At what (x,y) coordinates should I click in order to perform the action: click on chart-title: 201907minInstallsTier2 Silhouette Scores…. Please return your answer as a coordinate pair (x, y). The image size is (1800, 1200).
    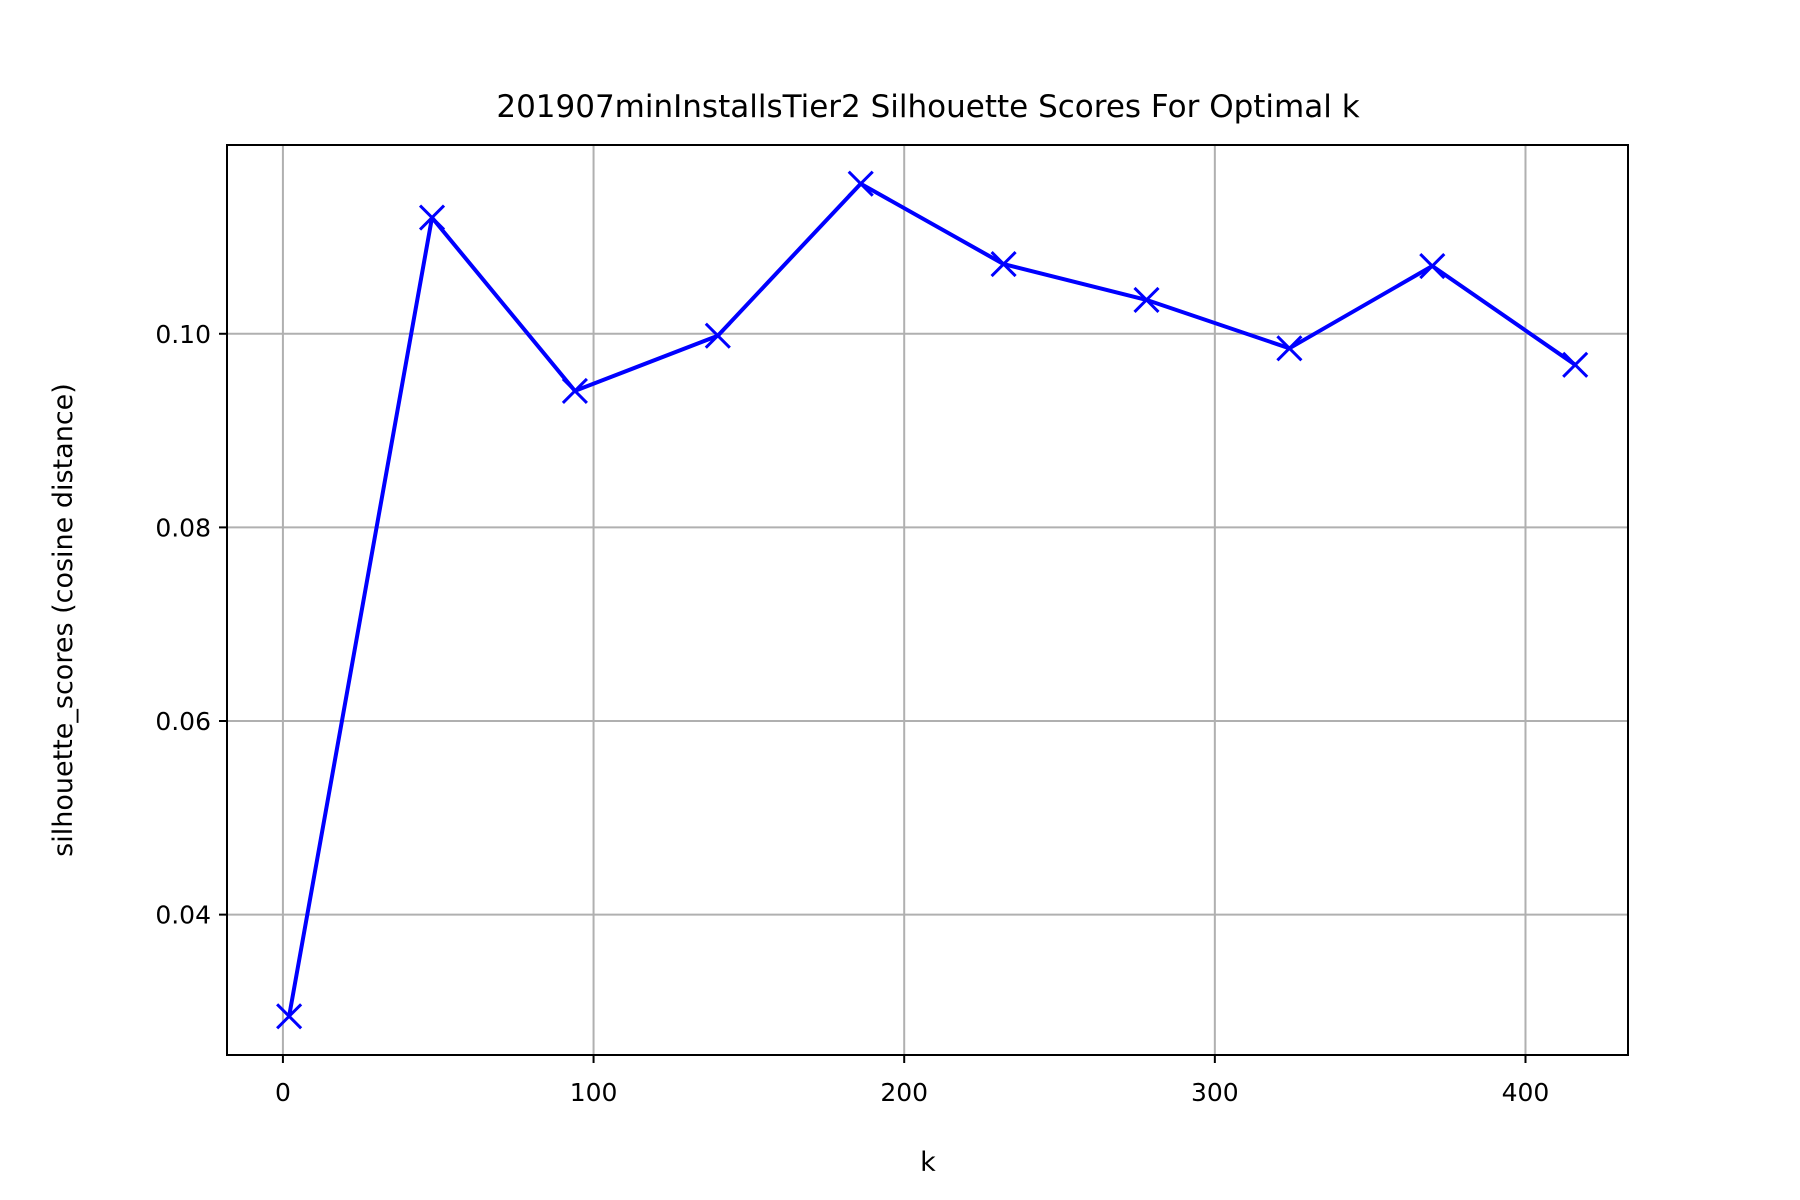
    Looking at the image, I should click on (927, 107).